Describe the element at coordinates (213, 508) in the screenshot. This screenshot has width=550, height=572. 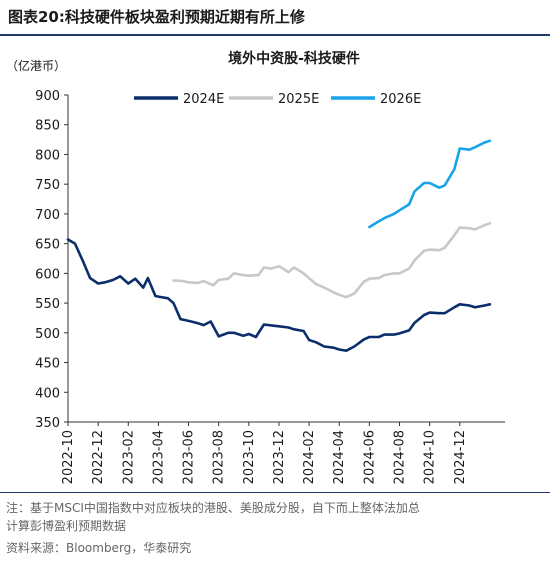
I see `chart-note-line1: 注：基于MSCI中国指数中对应板块的港股、美股成分股，自下而上整体法加总` at that location.